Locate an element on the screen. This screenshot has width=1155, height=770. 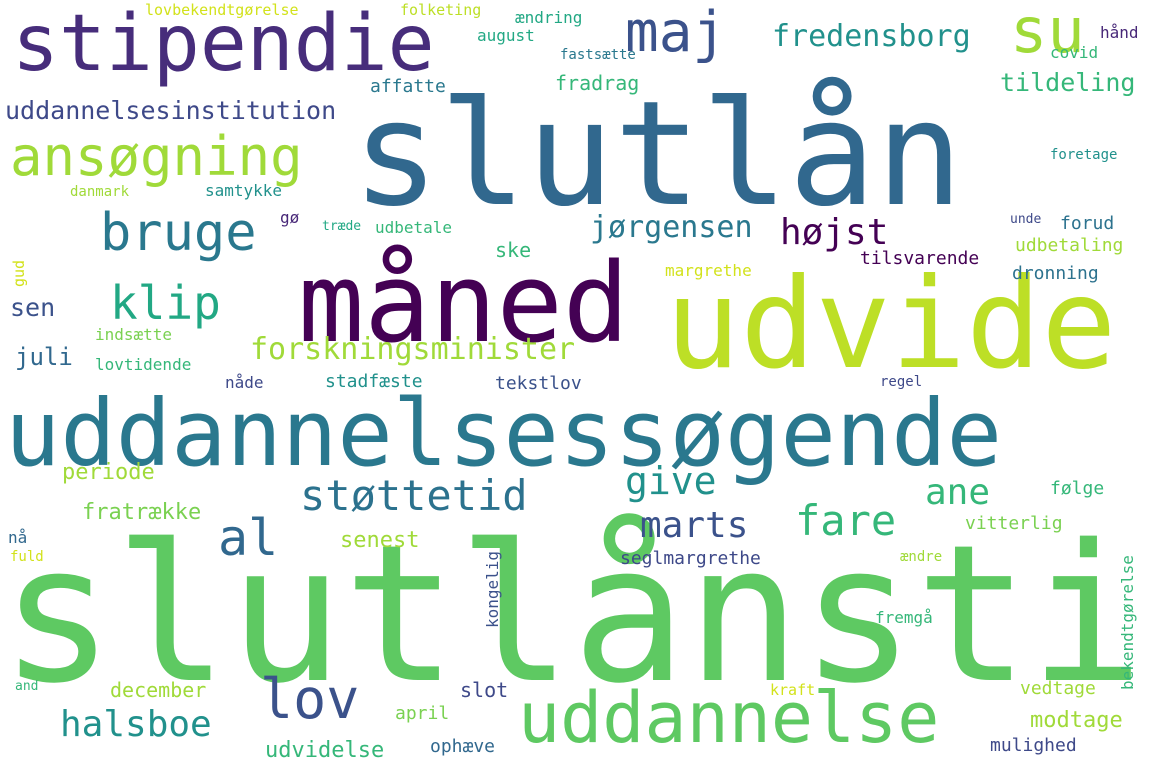
cloud-word: december is located at coordinates (158, 690).